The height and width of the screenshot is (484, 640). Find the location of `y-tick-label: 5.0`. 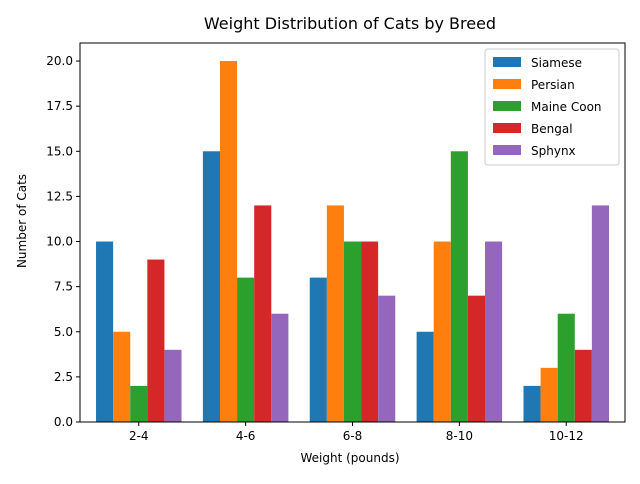

y-tick-label: 5.0 is located at coordinates (63, 332).